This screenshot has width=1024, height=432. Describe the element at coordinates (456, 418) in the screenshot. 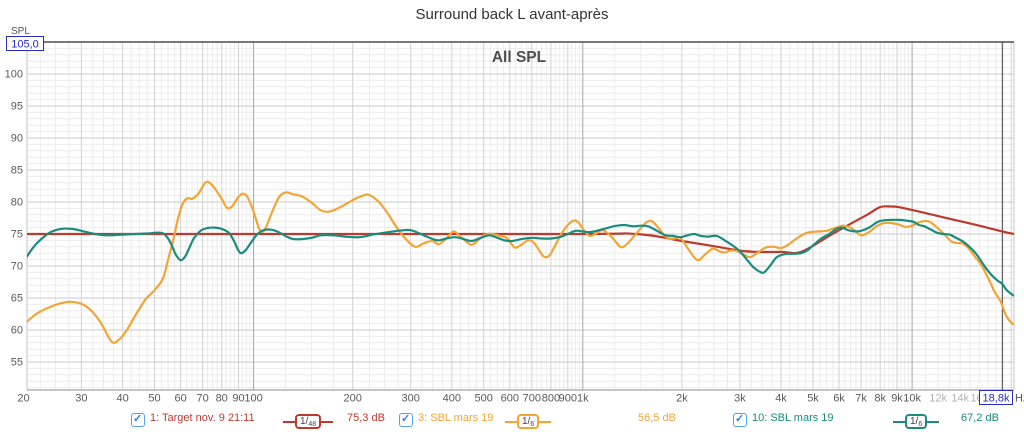

I see `trace2-label: 3: SBL mars 19` at that location.